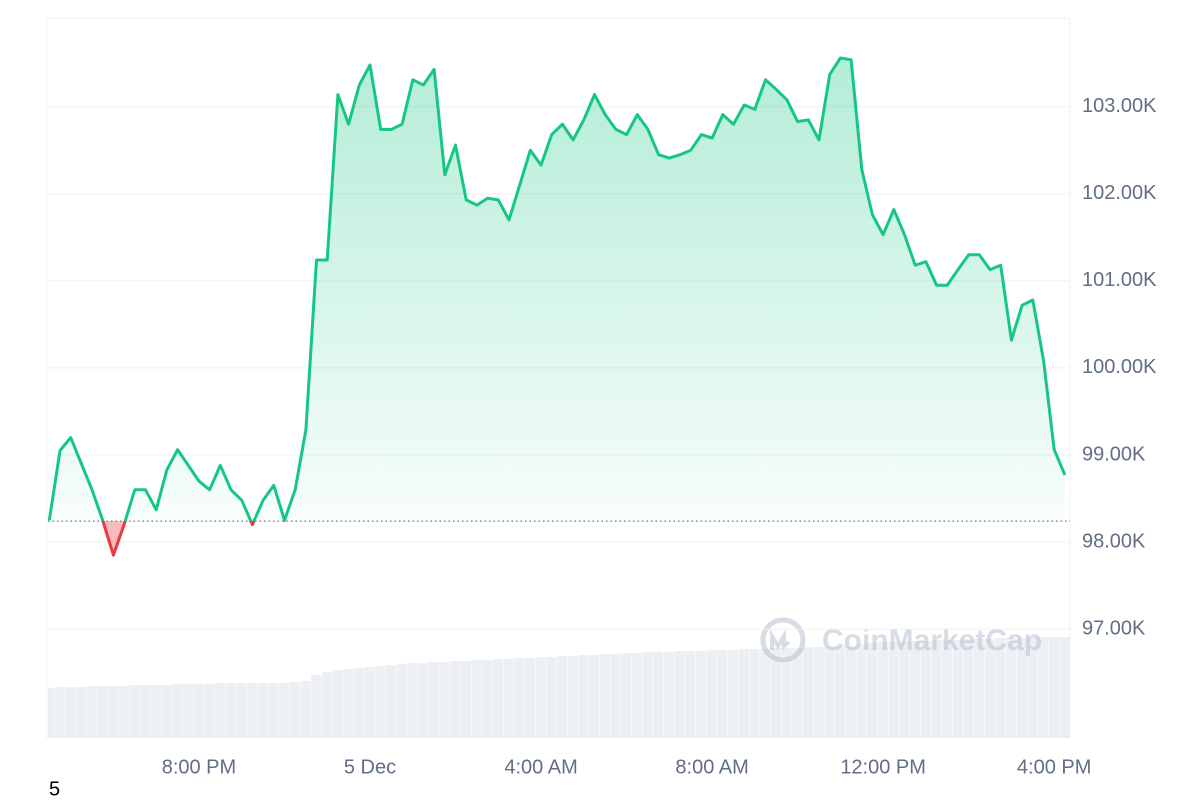 The width and height of the screenshot is (1200, 800). What do you see at coordinates (199, 767) in the screenshot?
I see `x-tick-label: 8:00 PM` at bounding box center [199, 767].